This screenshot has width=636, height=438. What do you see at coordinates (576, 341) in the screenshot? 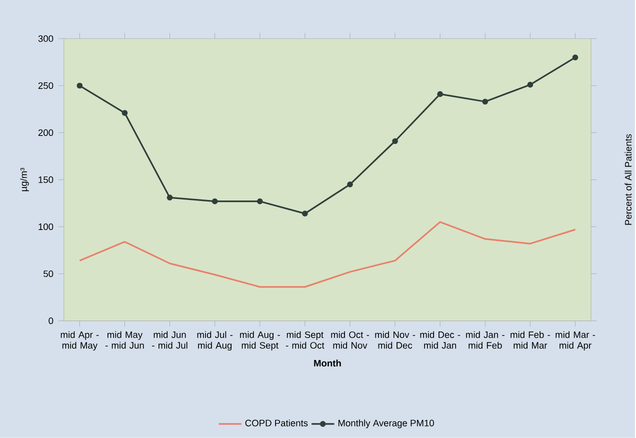
I see `x-tick-label: mid Mar - mid Apr` at bounding box center [576, 341].